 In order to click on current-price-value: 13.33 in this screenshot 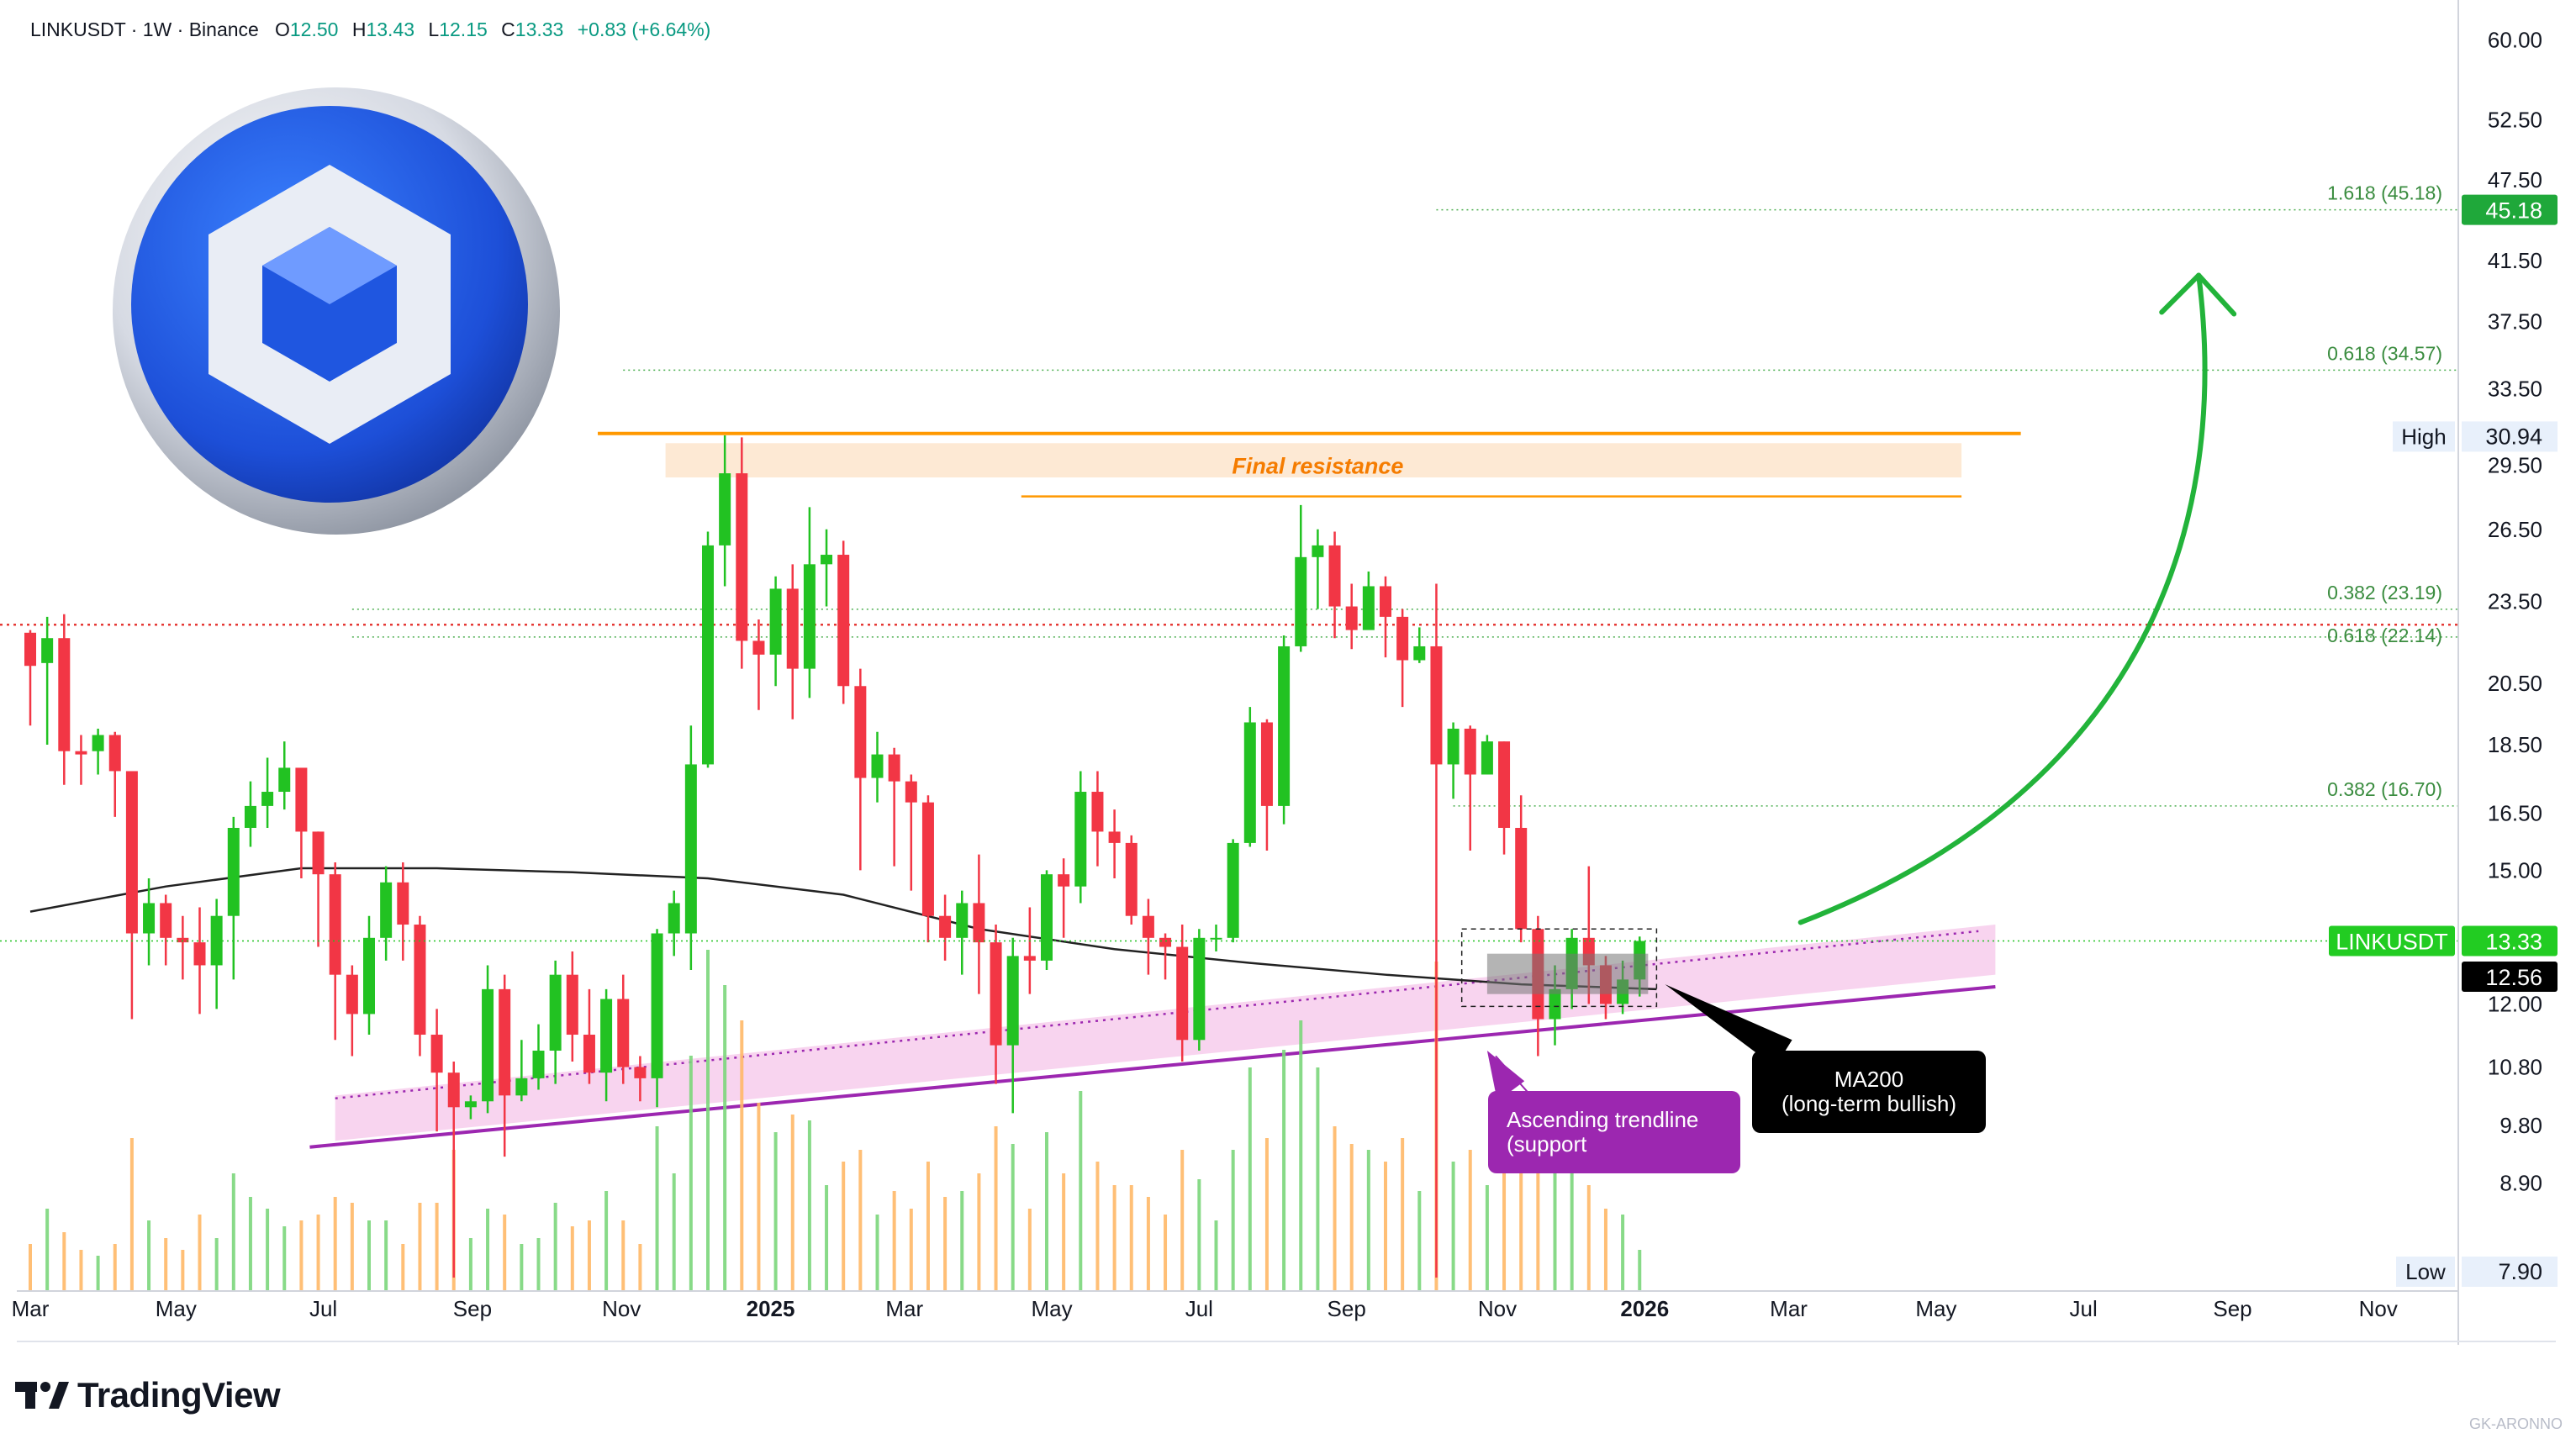, I will do `click(2513, 943)`.